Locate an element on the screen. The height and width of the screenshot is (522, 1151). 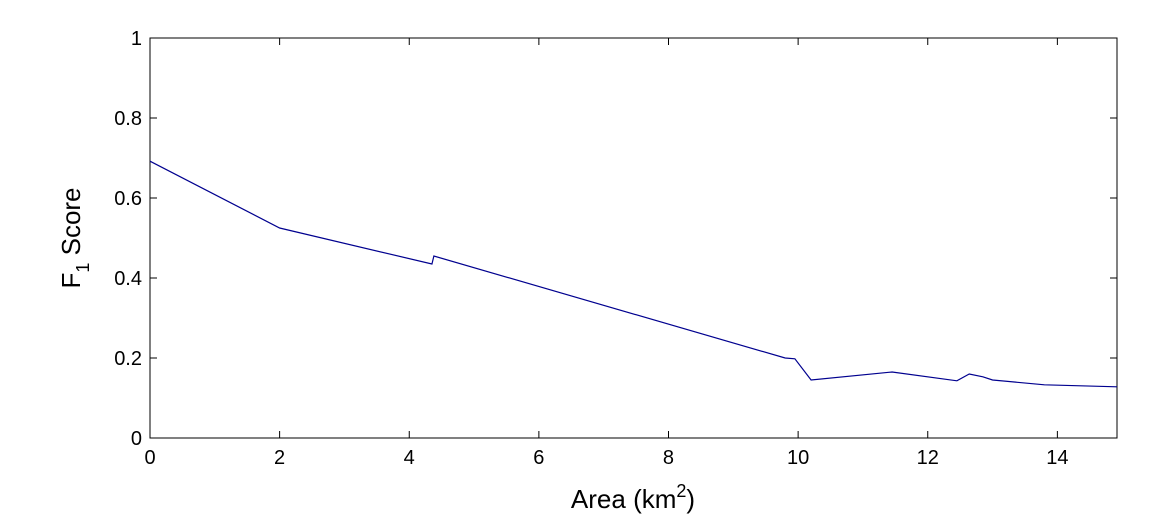
x-tick-label: 6 is located at coordinates (538, 458).